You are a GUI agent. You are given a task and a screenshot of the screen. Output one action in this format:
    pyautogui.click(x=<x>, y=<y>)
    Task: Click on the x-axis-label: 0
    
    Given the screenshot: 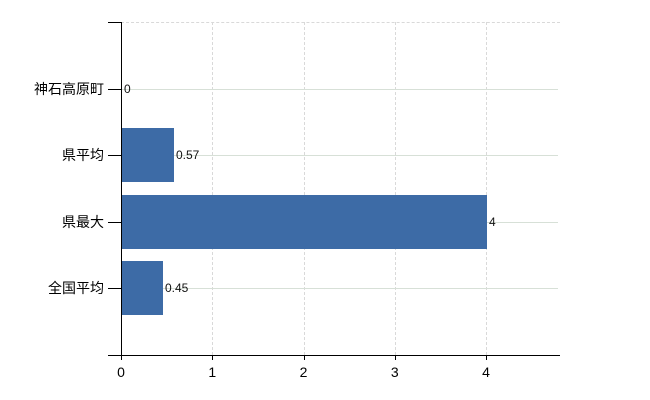 What is the action you would take?
    pyautogui.click(x=121, y=372)
    